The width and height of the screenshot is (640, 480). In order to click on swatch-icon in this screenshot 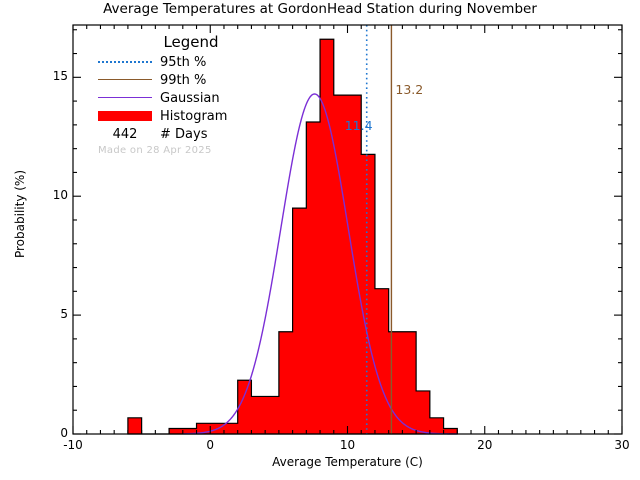, I will do `click(125, 116)`.